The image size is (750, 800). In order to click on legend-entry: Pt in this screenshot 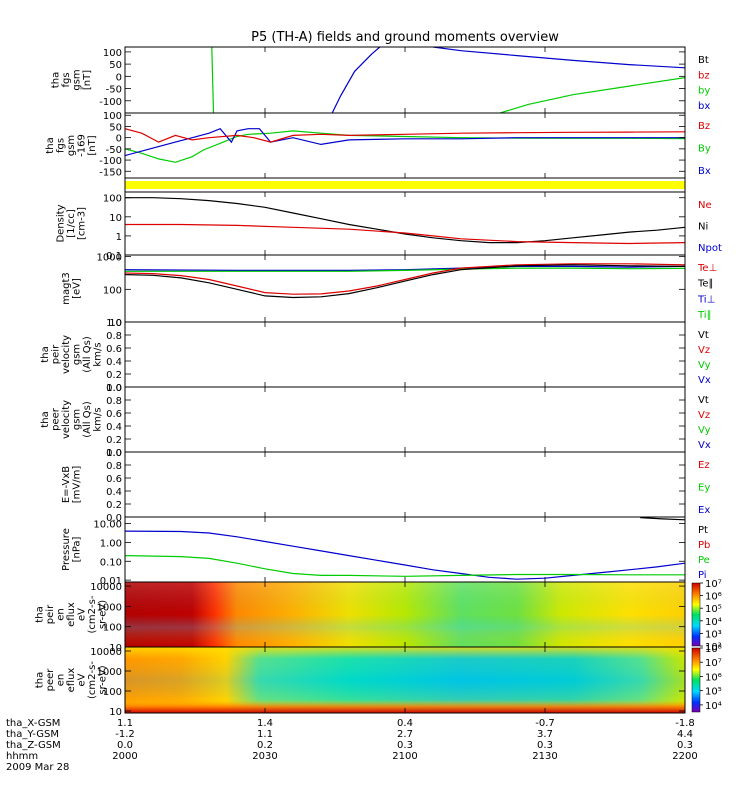, I will do `click(703, 530)`.